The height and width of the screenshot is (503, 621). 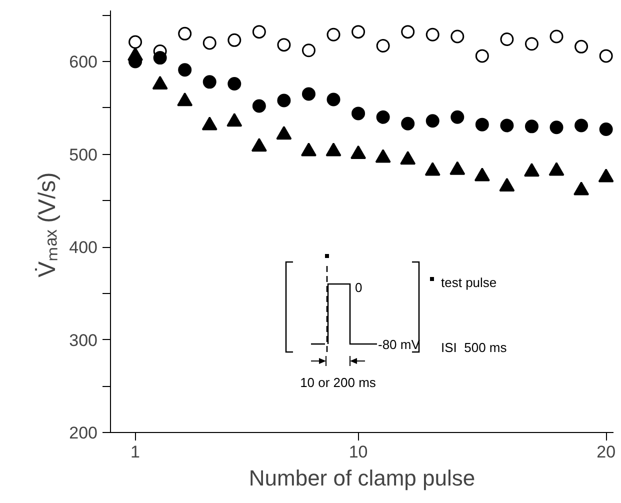 I want to click on y-tick-label: 500, so click(x=83, y=154).